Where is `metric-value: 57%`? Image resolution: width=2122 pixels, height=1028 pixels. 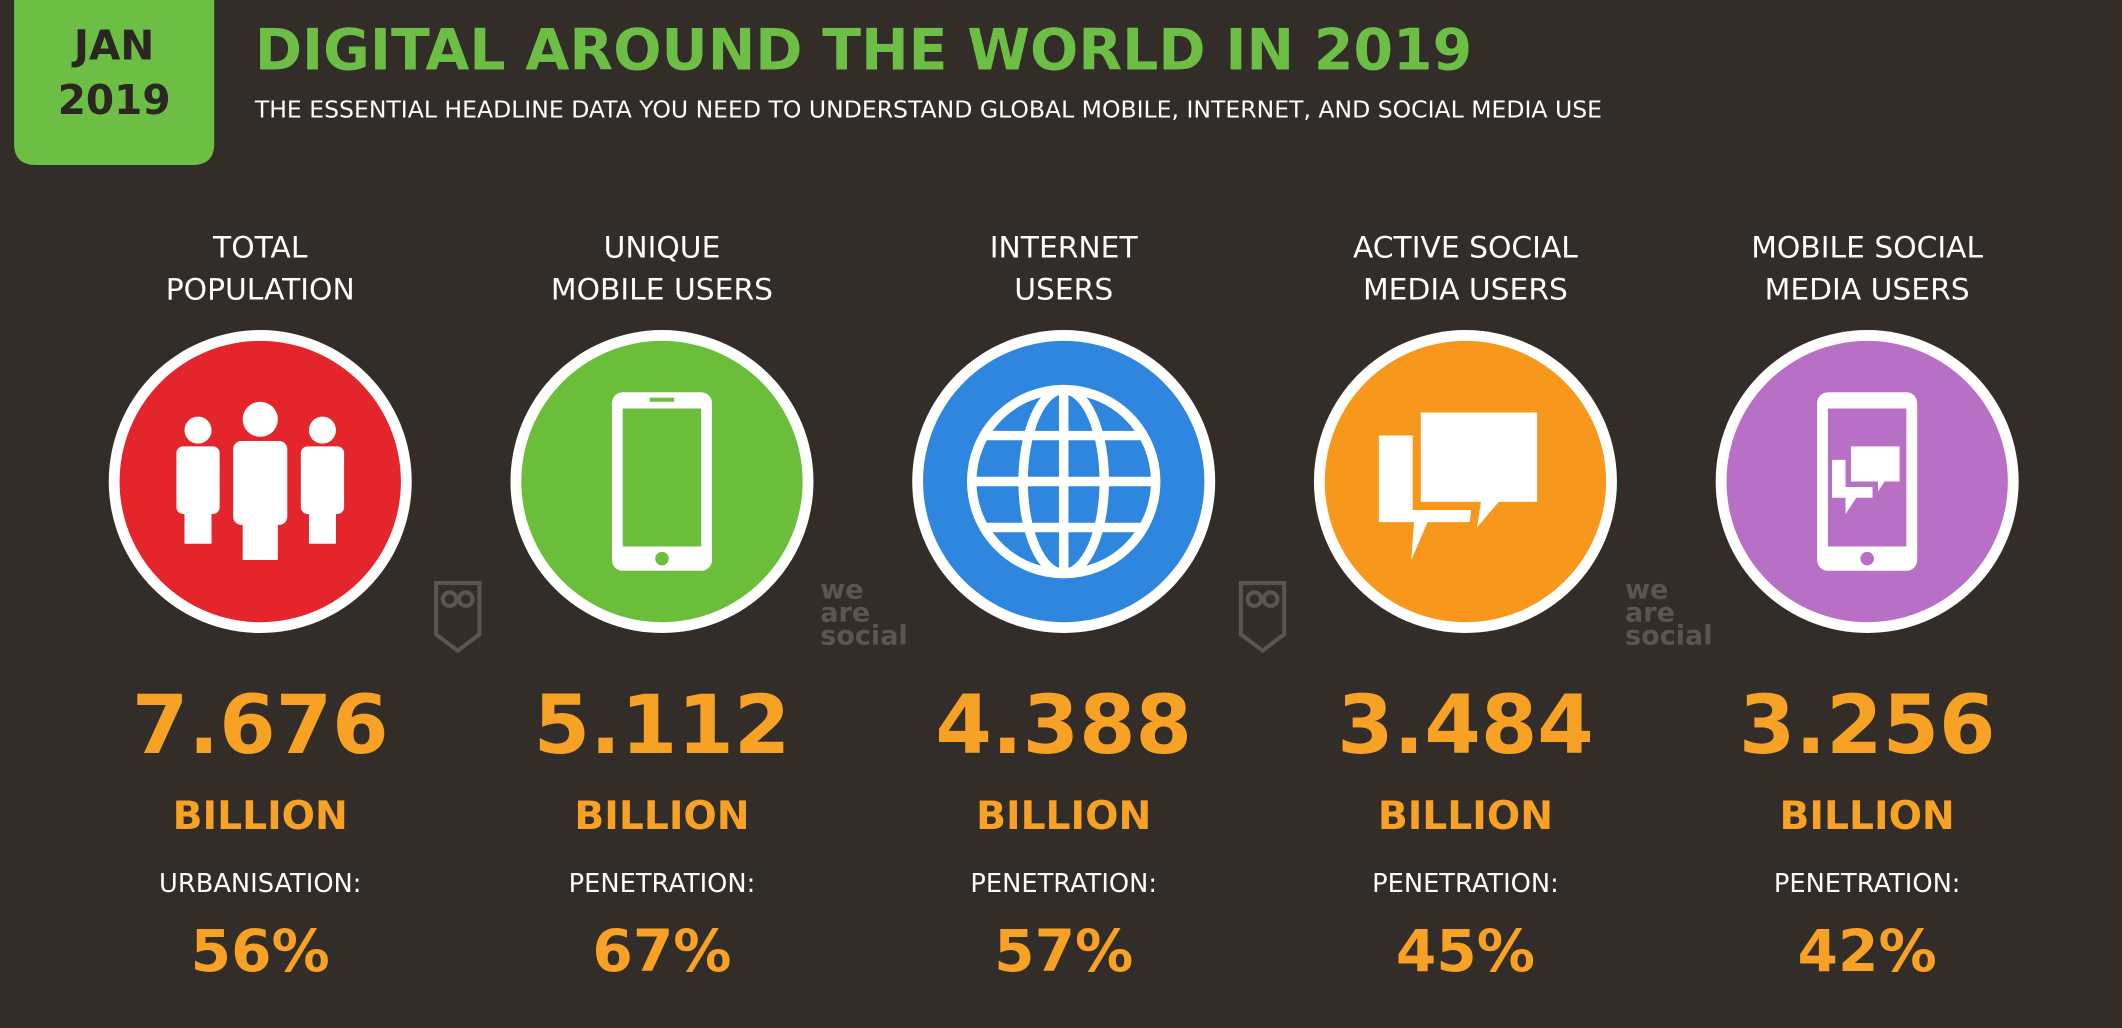
metric-value: 57% is located at coordinates (1063, 951).